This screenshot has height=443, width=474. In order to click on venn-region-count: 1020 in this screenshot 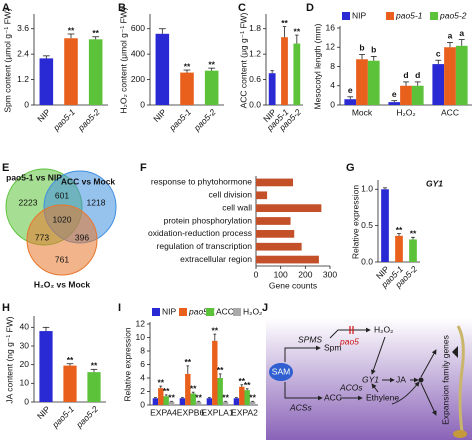, I will do `click(62, 219)`.